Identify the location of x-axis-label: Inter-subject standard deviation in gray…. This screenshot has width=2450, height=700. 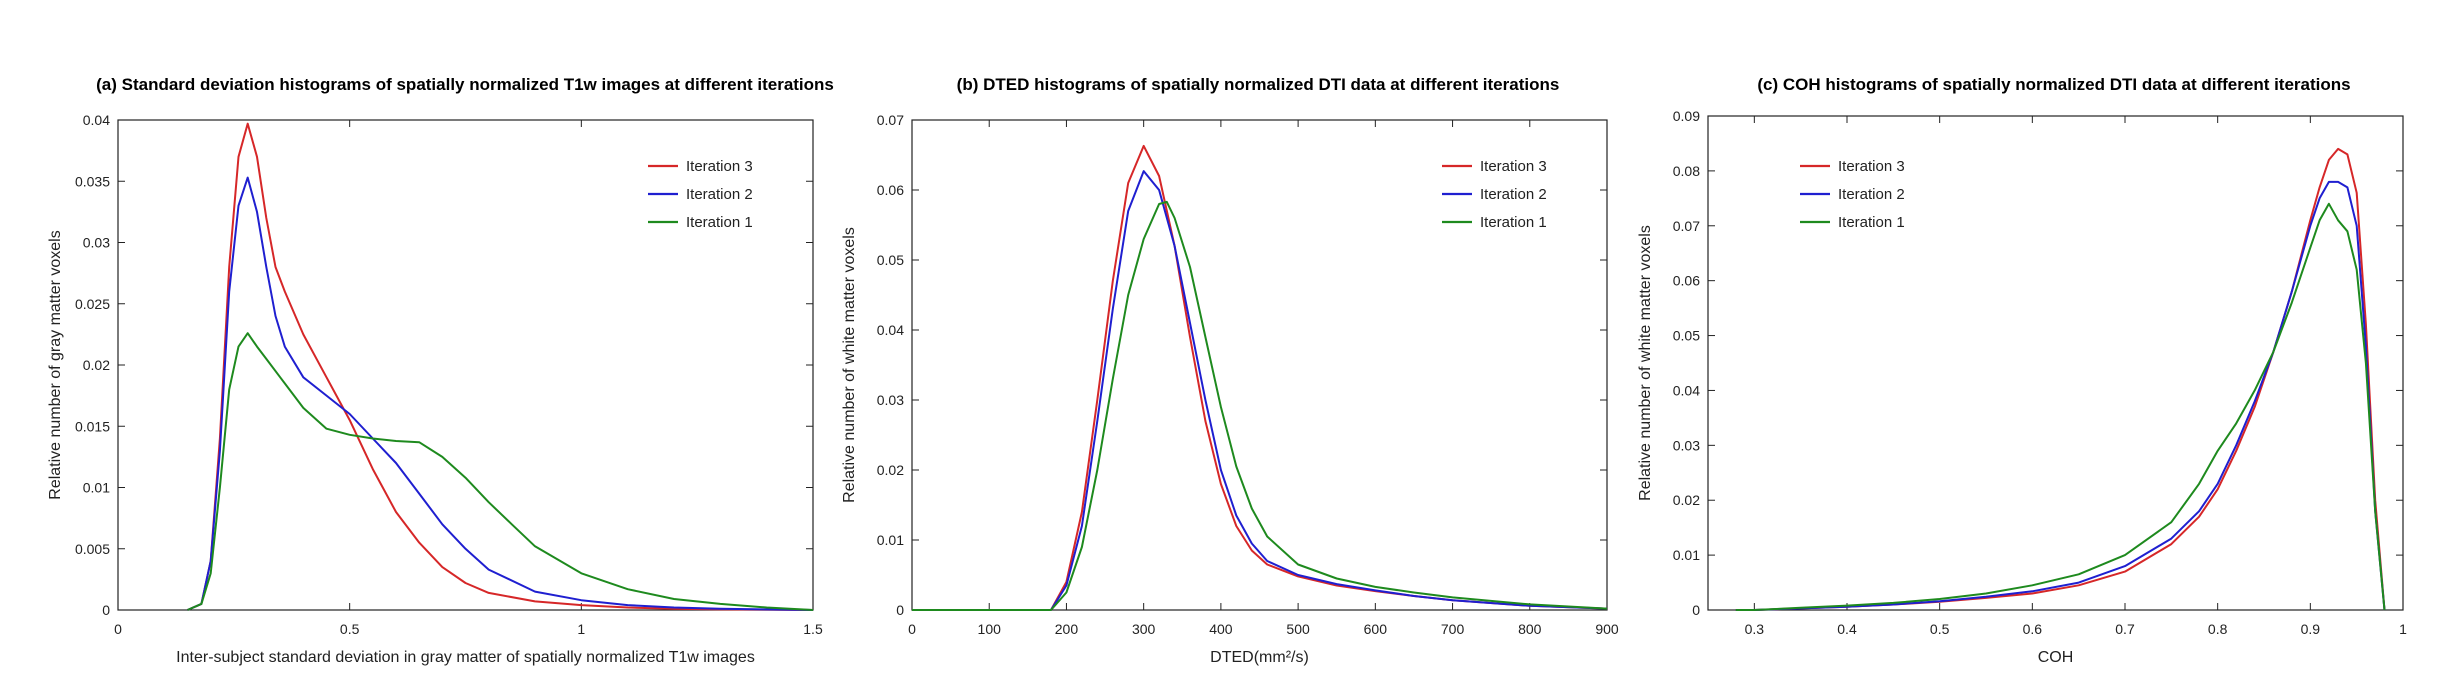
(465, 657).